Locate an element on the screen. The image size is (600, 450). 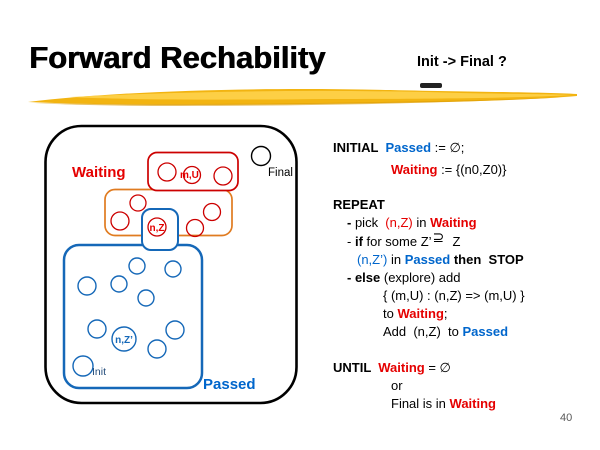
passed-region-label: Passed is located at coordinates (229, 384).